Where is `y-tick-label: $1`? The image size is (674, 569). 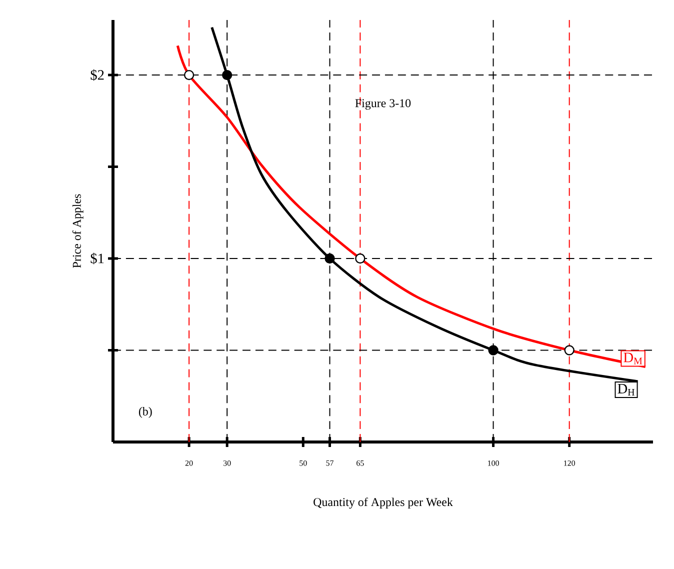
y-tick-label: $1 is located at coordinates (97, 258).